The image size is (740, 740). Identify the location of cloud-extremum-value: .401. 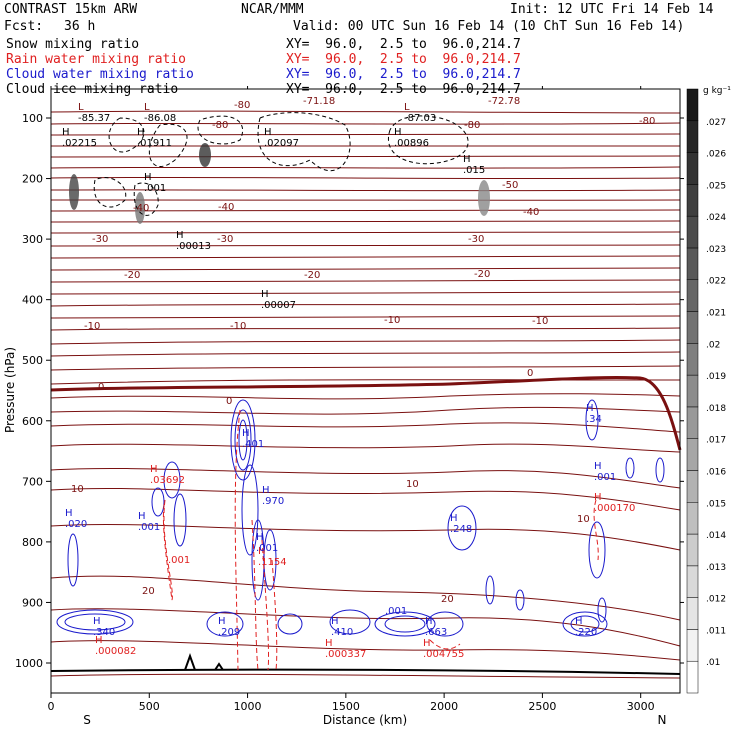
(253, 444).